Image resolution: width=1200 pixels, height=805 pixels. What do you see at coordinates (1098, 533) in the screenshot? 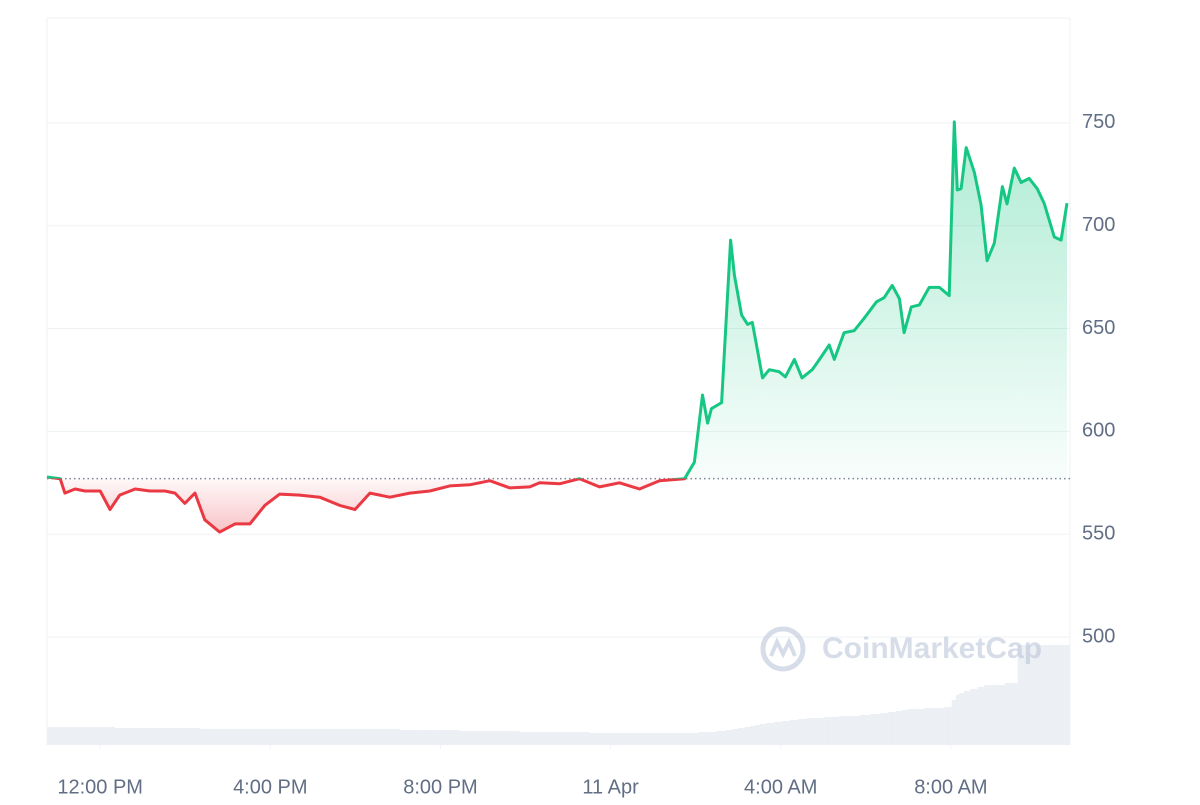
I see `y-tick-label: 550` at bounding box center [1098, 533].